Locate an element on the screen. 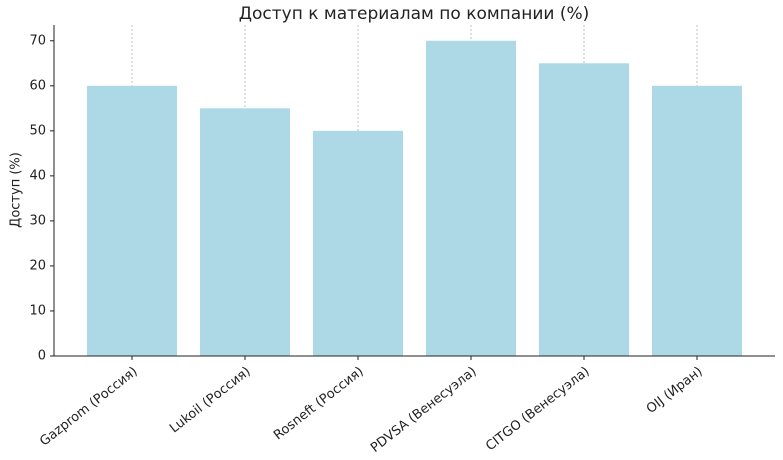 Image resolution: width=783 pixels, height=460 pixels. y-tick-label: 40 is located at coordinates (37, 175).